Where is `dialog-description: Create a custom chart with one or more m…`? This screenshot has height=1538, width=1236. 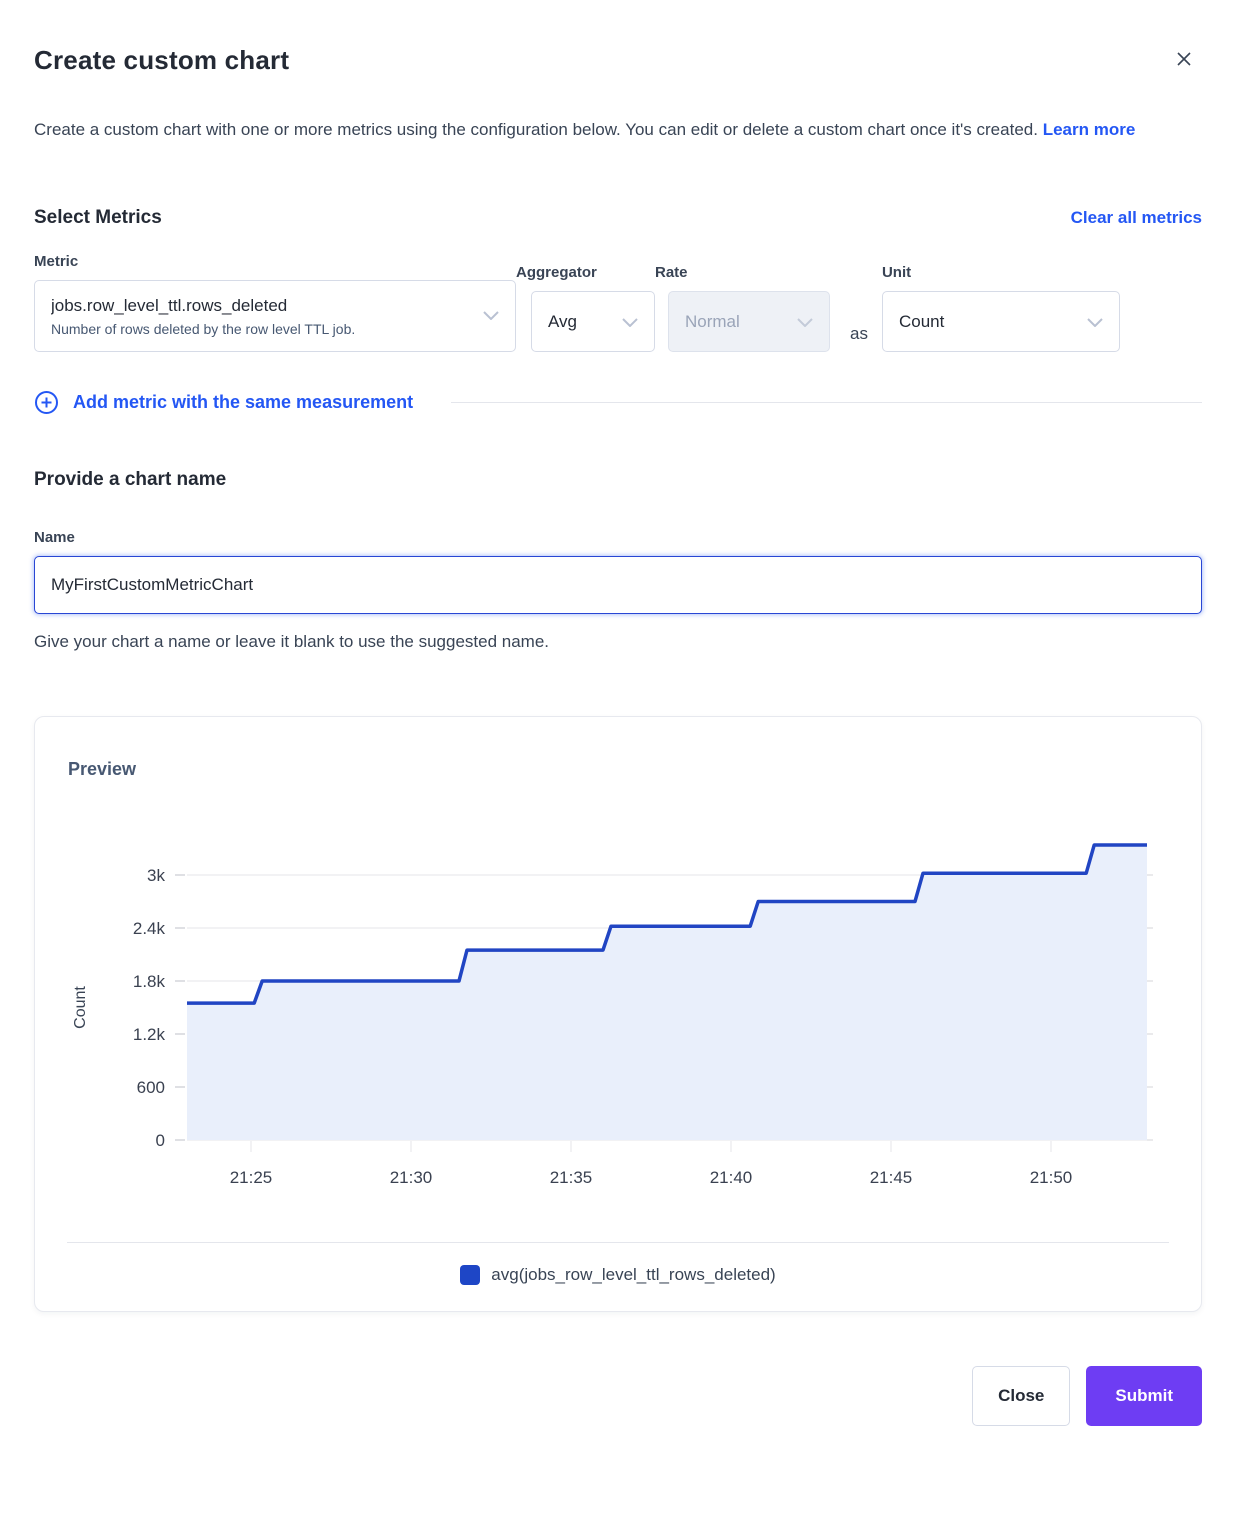
dialog-description: Create a custom chart with one or more m… is located at coordinates (609, 129).